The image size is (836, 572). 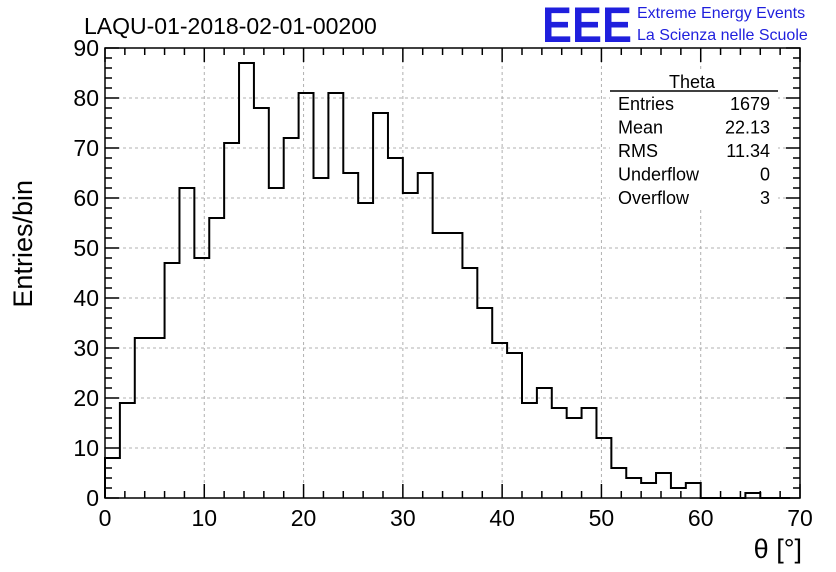 What do you see at coordinates (230, 26) in the screenshot?
I see `chart-title: LAQU-01-2018-02-01-00200` at bounding box center [230, 26].